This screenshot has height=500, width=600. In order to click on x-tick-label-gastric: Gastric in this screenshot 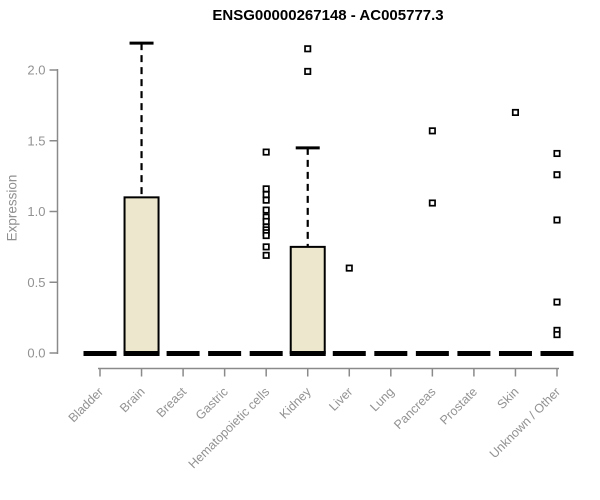, I will do `click(212, 404)`.